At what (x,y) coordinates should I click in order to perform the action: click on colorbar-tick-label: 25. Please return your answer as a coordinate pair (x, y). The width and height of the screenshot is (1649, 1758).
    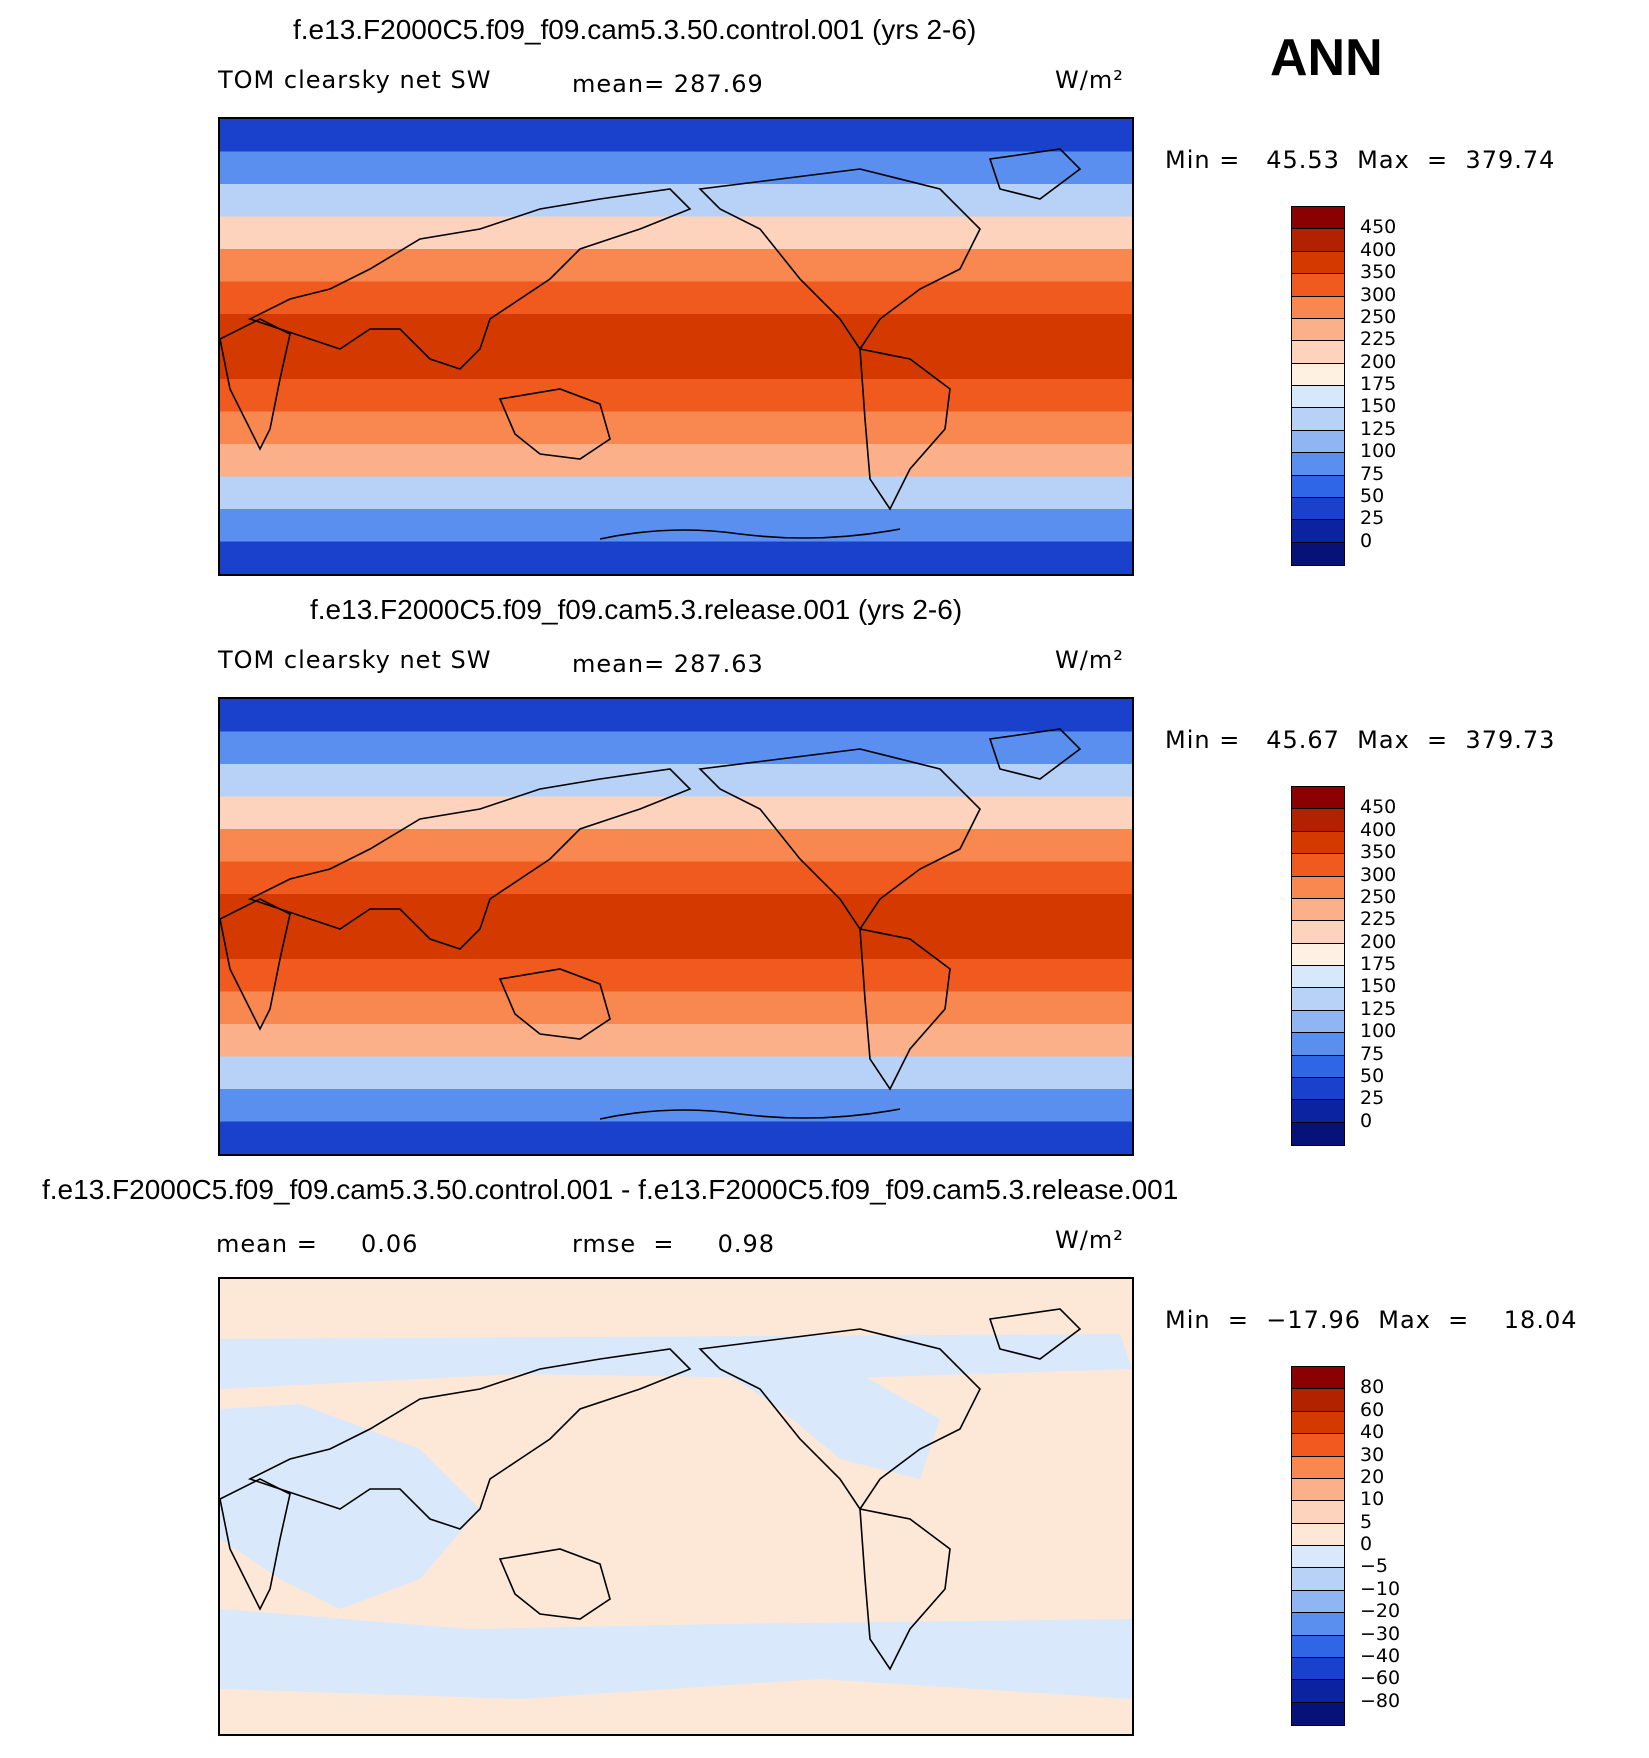
    Looking at the image, I should click on (1372, 518).